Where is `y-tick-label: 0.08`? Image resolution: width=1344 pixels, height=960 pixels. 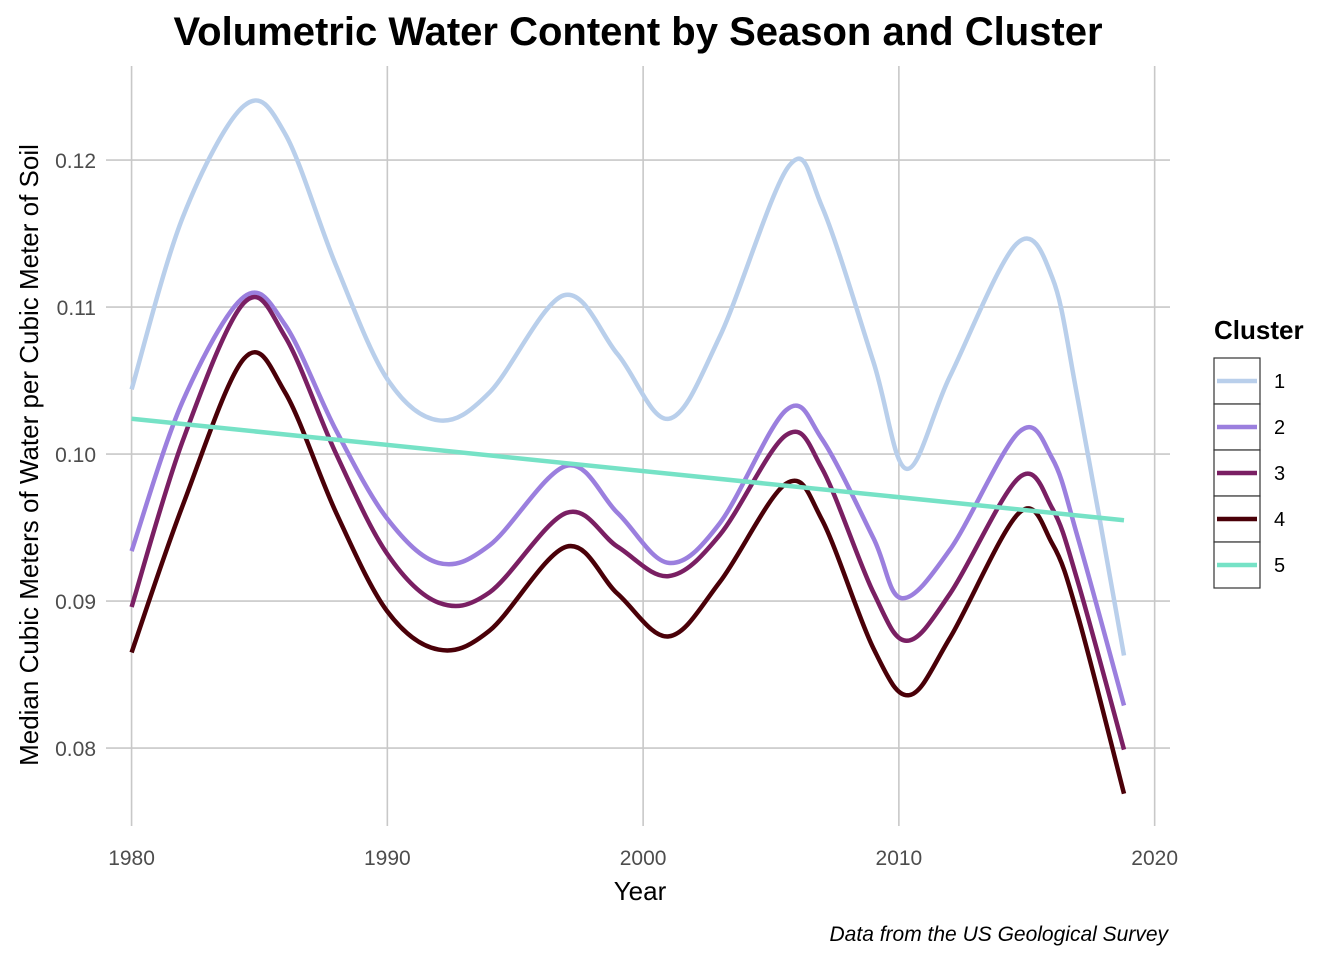 y-tick-label: 0.08 is located at coordinates (75, 749).